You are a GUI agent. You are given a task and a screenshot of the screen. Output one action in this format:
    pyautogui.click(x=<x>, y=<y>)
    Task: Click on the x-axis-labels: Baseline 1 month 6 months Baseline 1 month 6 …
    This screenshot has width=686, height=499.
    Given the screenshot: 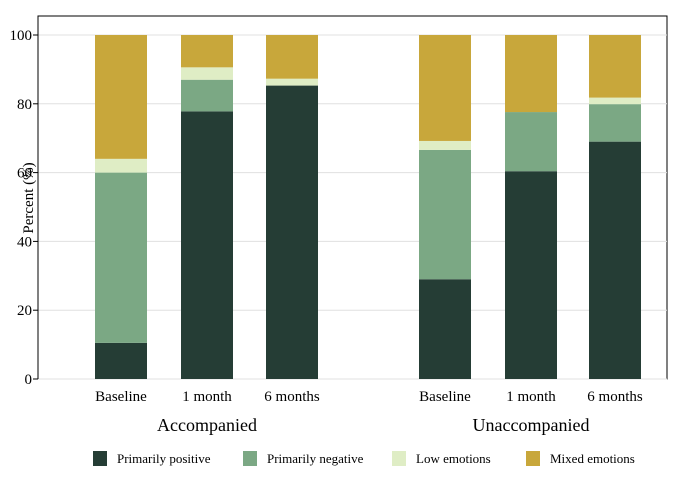 What is the action you would take?
    pyautogui.click(x=369, y=397)
    